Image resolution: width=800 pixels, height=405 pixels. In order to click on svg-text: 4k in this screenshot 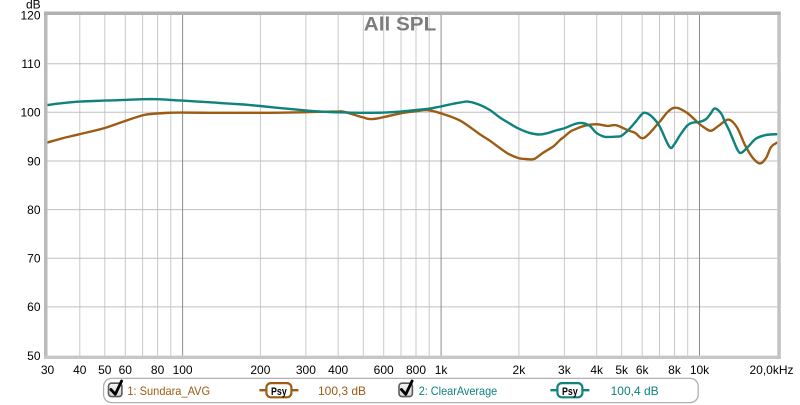, I will do `click(597, 370)`.